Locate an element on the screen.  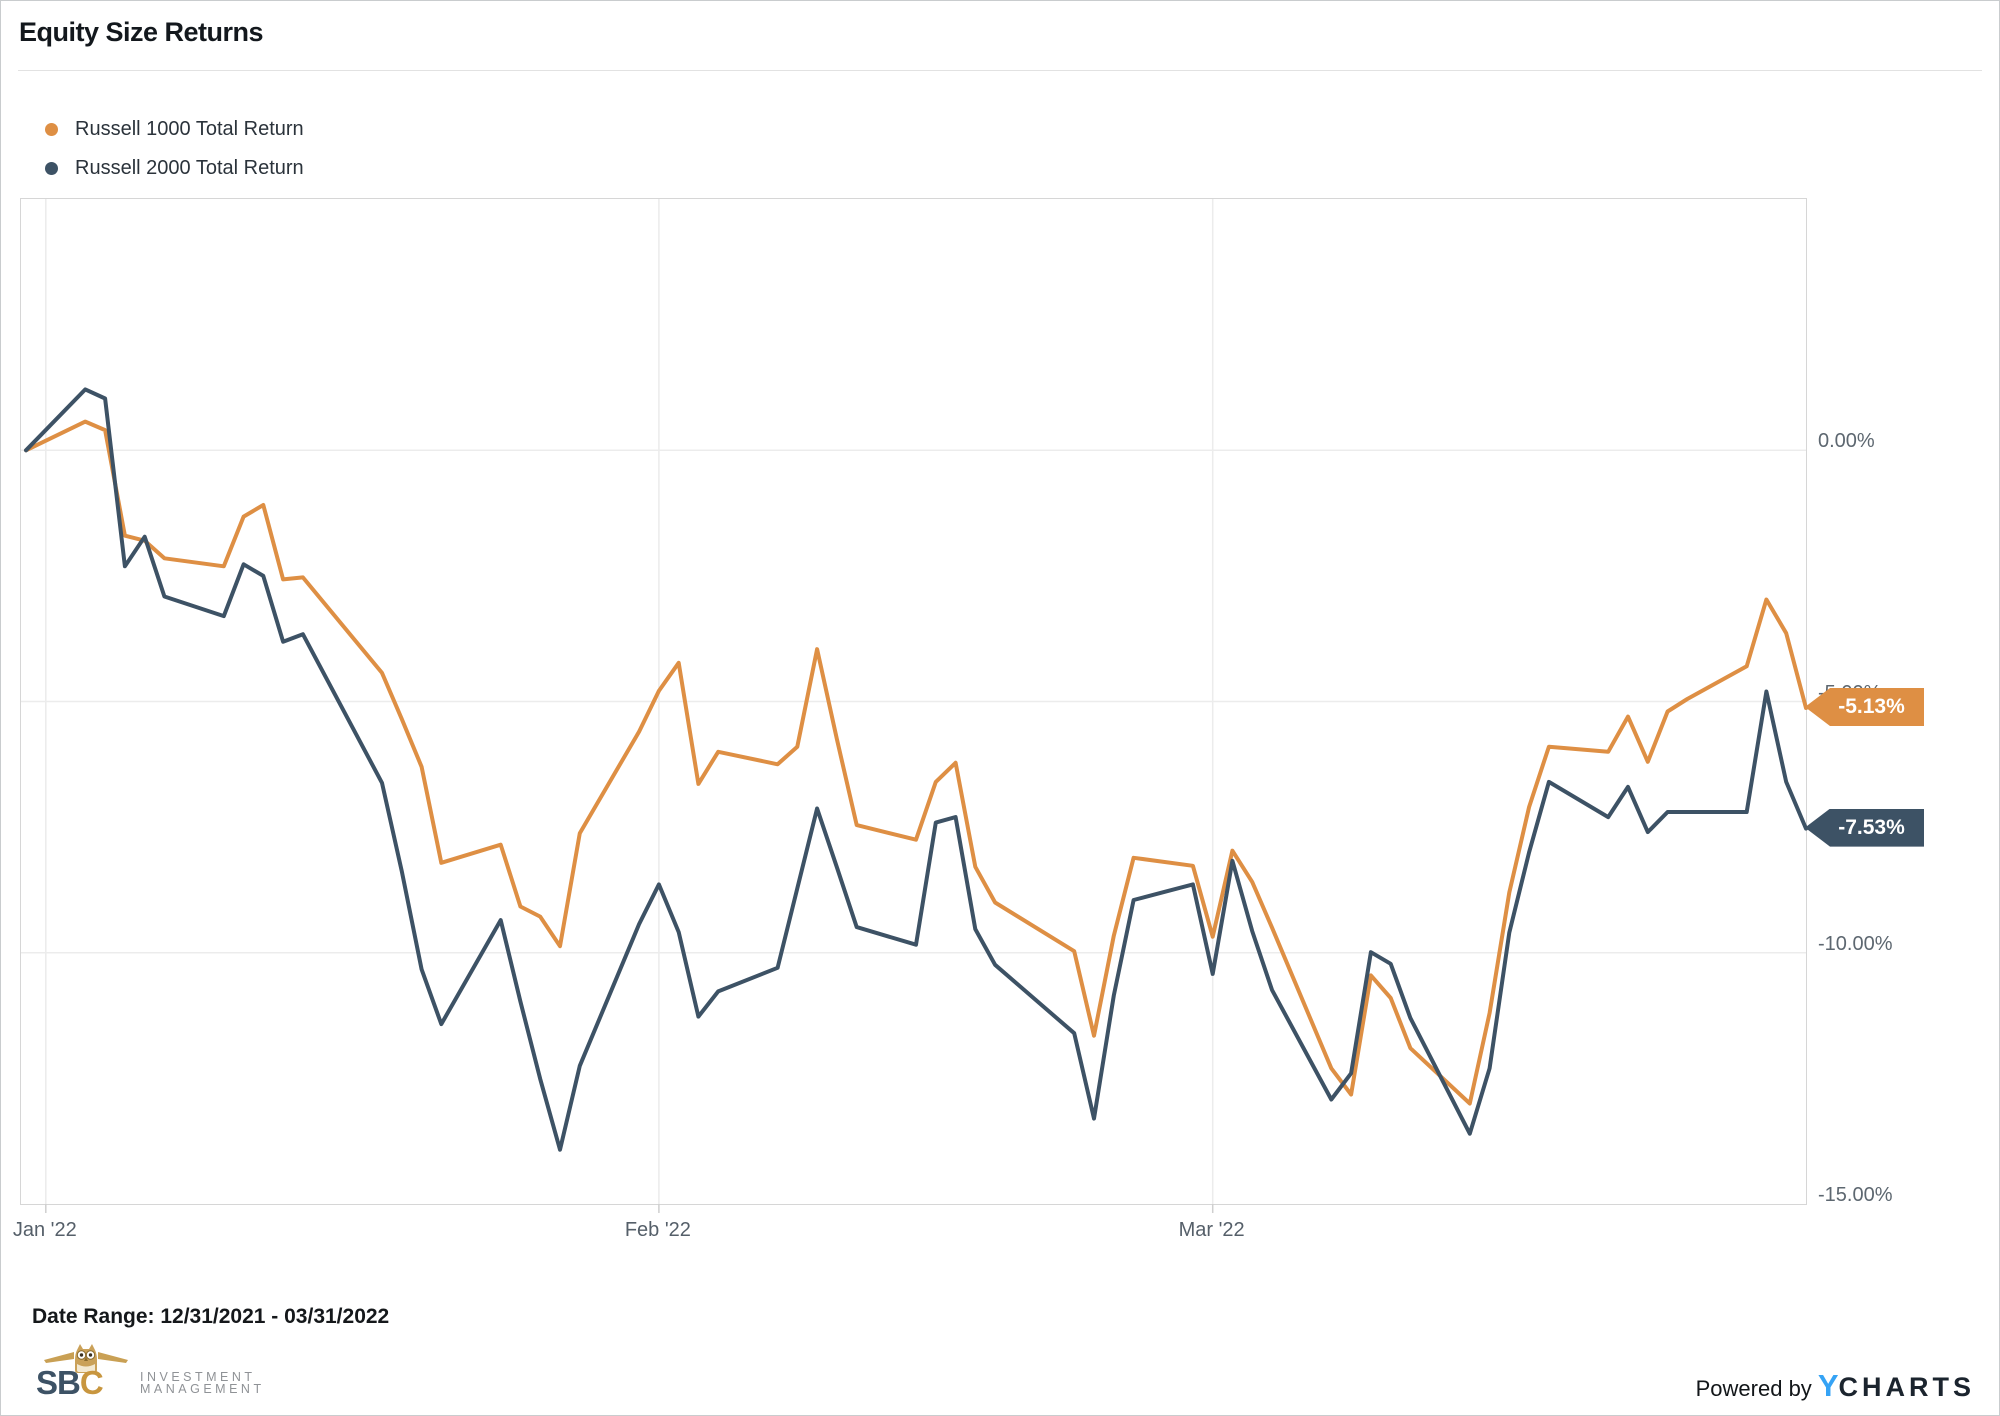
x-axis-tick-feb: Feb '22 is located at coordinates (657, 1230).